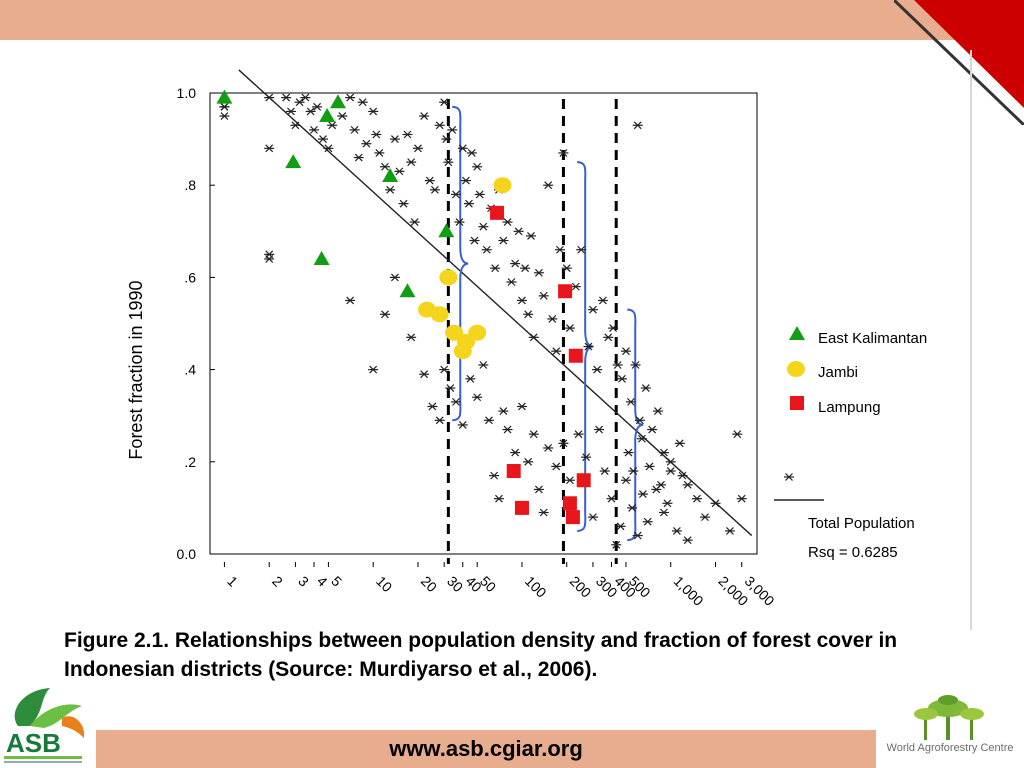 This screenshot has height=768, width=1024. Describe the element at coordinates (838, 372) in the screenshot. I see `legend-label-jambi: Jambi` at that location.